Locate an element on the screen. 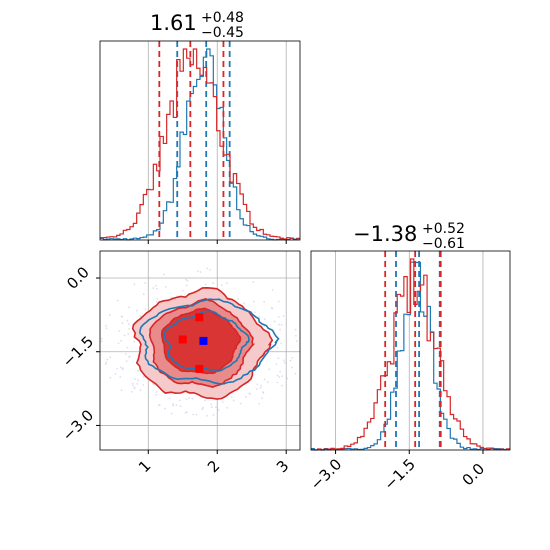 The image size is (550, 550). title-y-minus: −0.61 is located at coordinates (443, 244).